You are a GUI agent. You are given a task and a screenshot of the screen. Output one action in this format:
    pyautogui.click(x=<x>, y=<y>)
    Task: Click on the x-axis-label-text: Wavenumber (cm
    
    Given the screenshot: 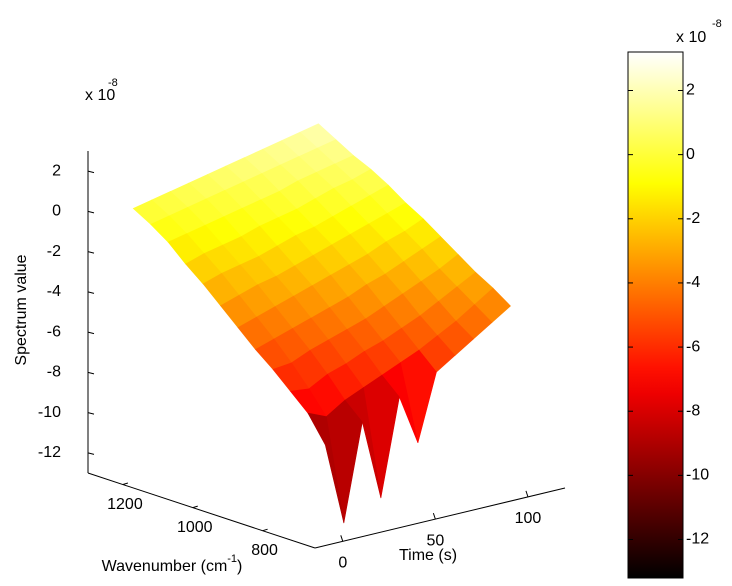 What is the action you would take?
    pyautogui.click(x=165, y=566)
    